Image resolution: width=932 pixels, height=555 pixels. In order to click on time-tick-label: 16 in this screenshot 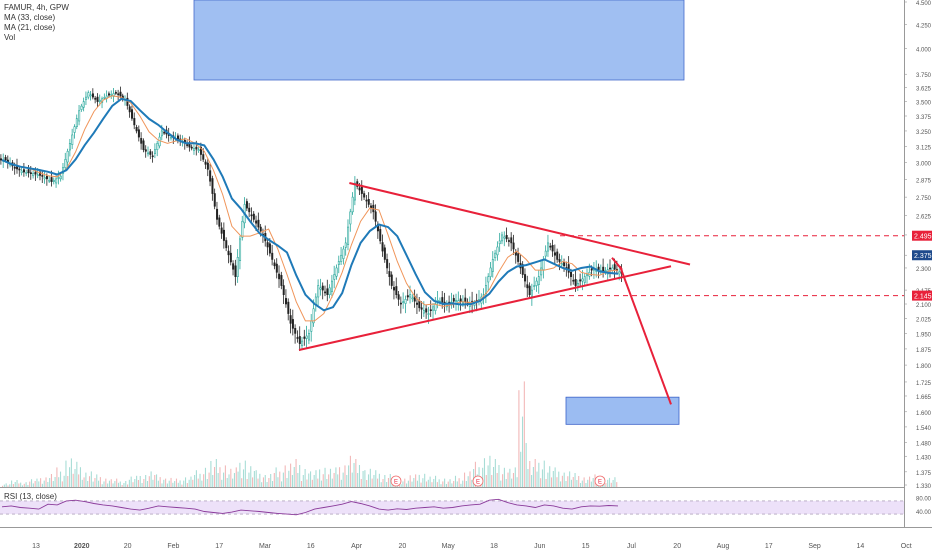, I will do `click(311, 546)`.